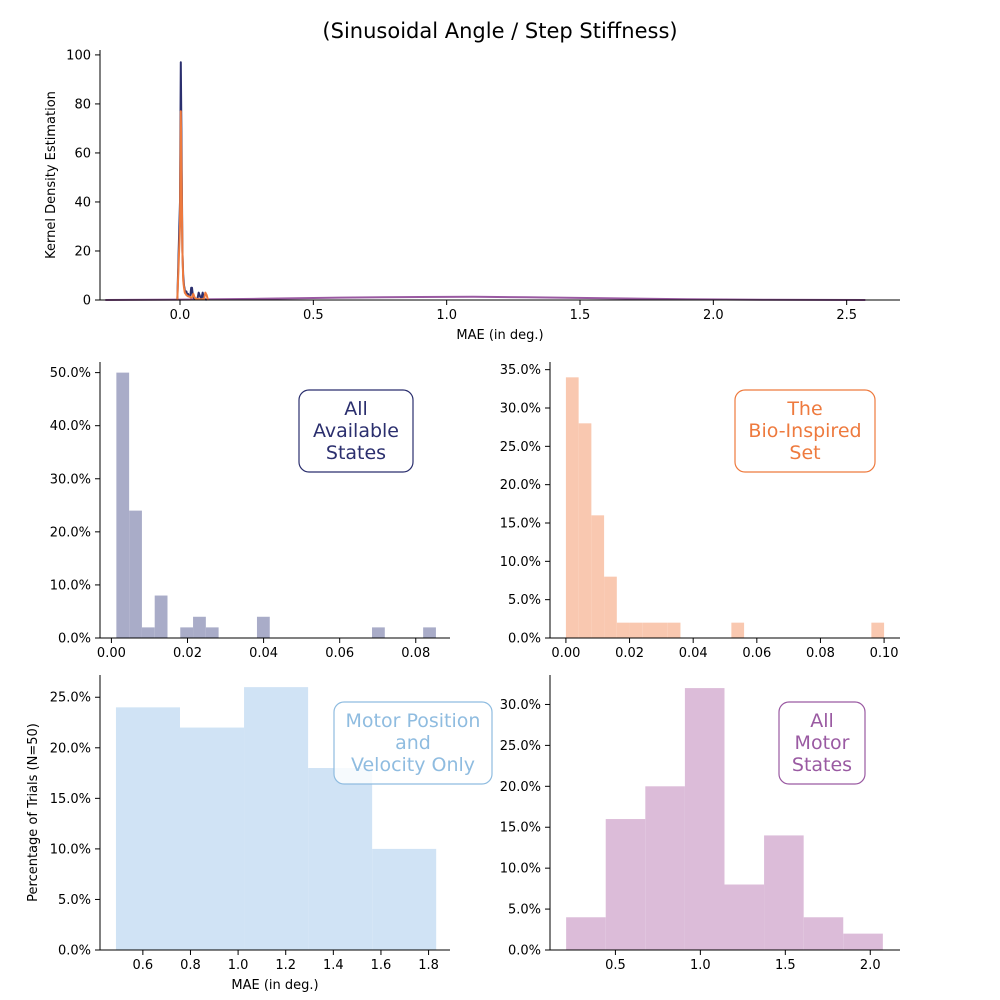 Image resolution: width=1000 pixels, height=1000 pixels. Describe the element at coordinates (70, 373) in the screenshot. I see `y-tick-label: 50.0%` at that location.